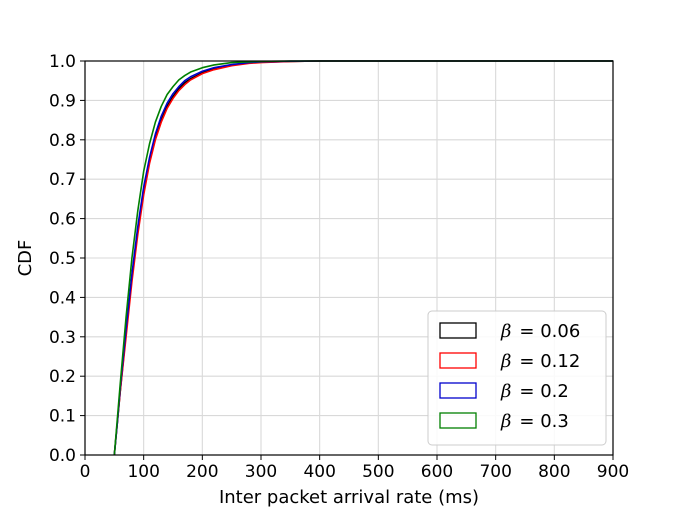  I want to click on x-tick-label: 0, so click(85, 472).